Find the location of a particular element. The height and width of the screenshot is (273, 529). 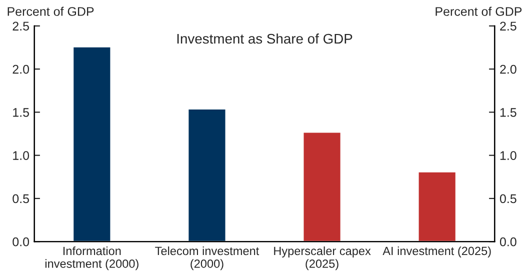

x-tick-label: Information investment (2000) is located at coordinates (91, 258).